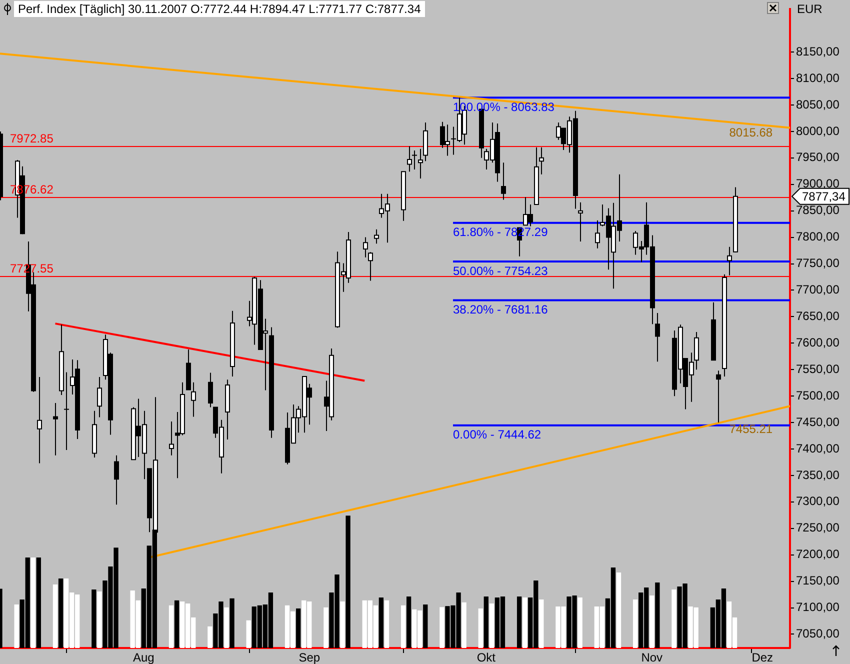  What do you see at coordinates (497, 435) in the screenshot?
I see `annotation: 0.00% - 7444.62` at bounding box center [497, 435].